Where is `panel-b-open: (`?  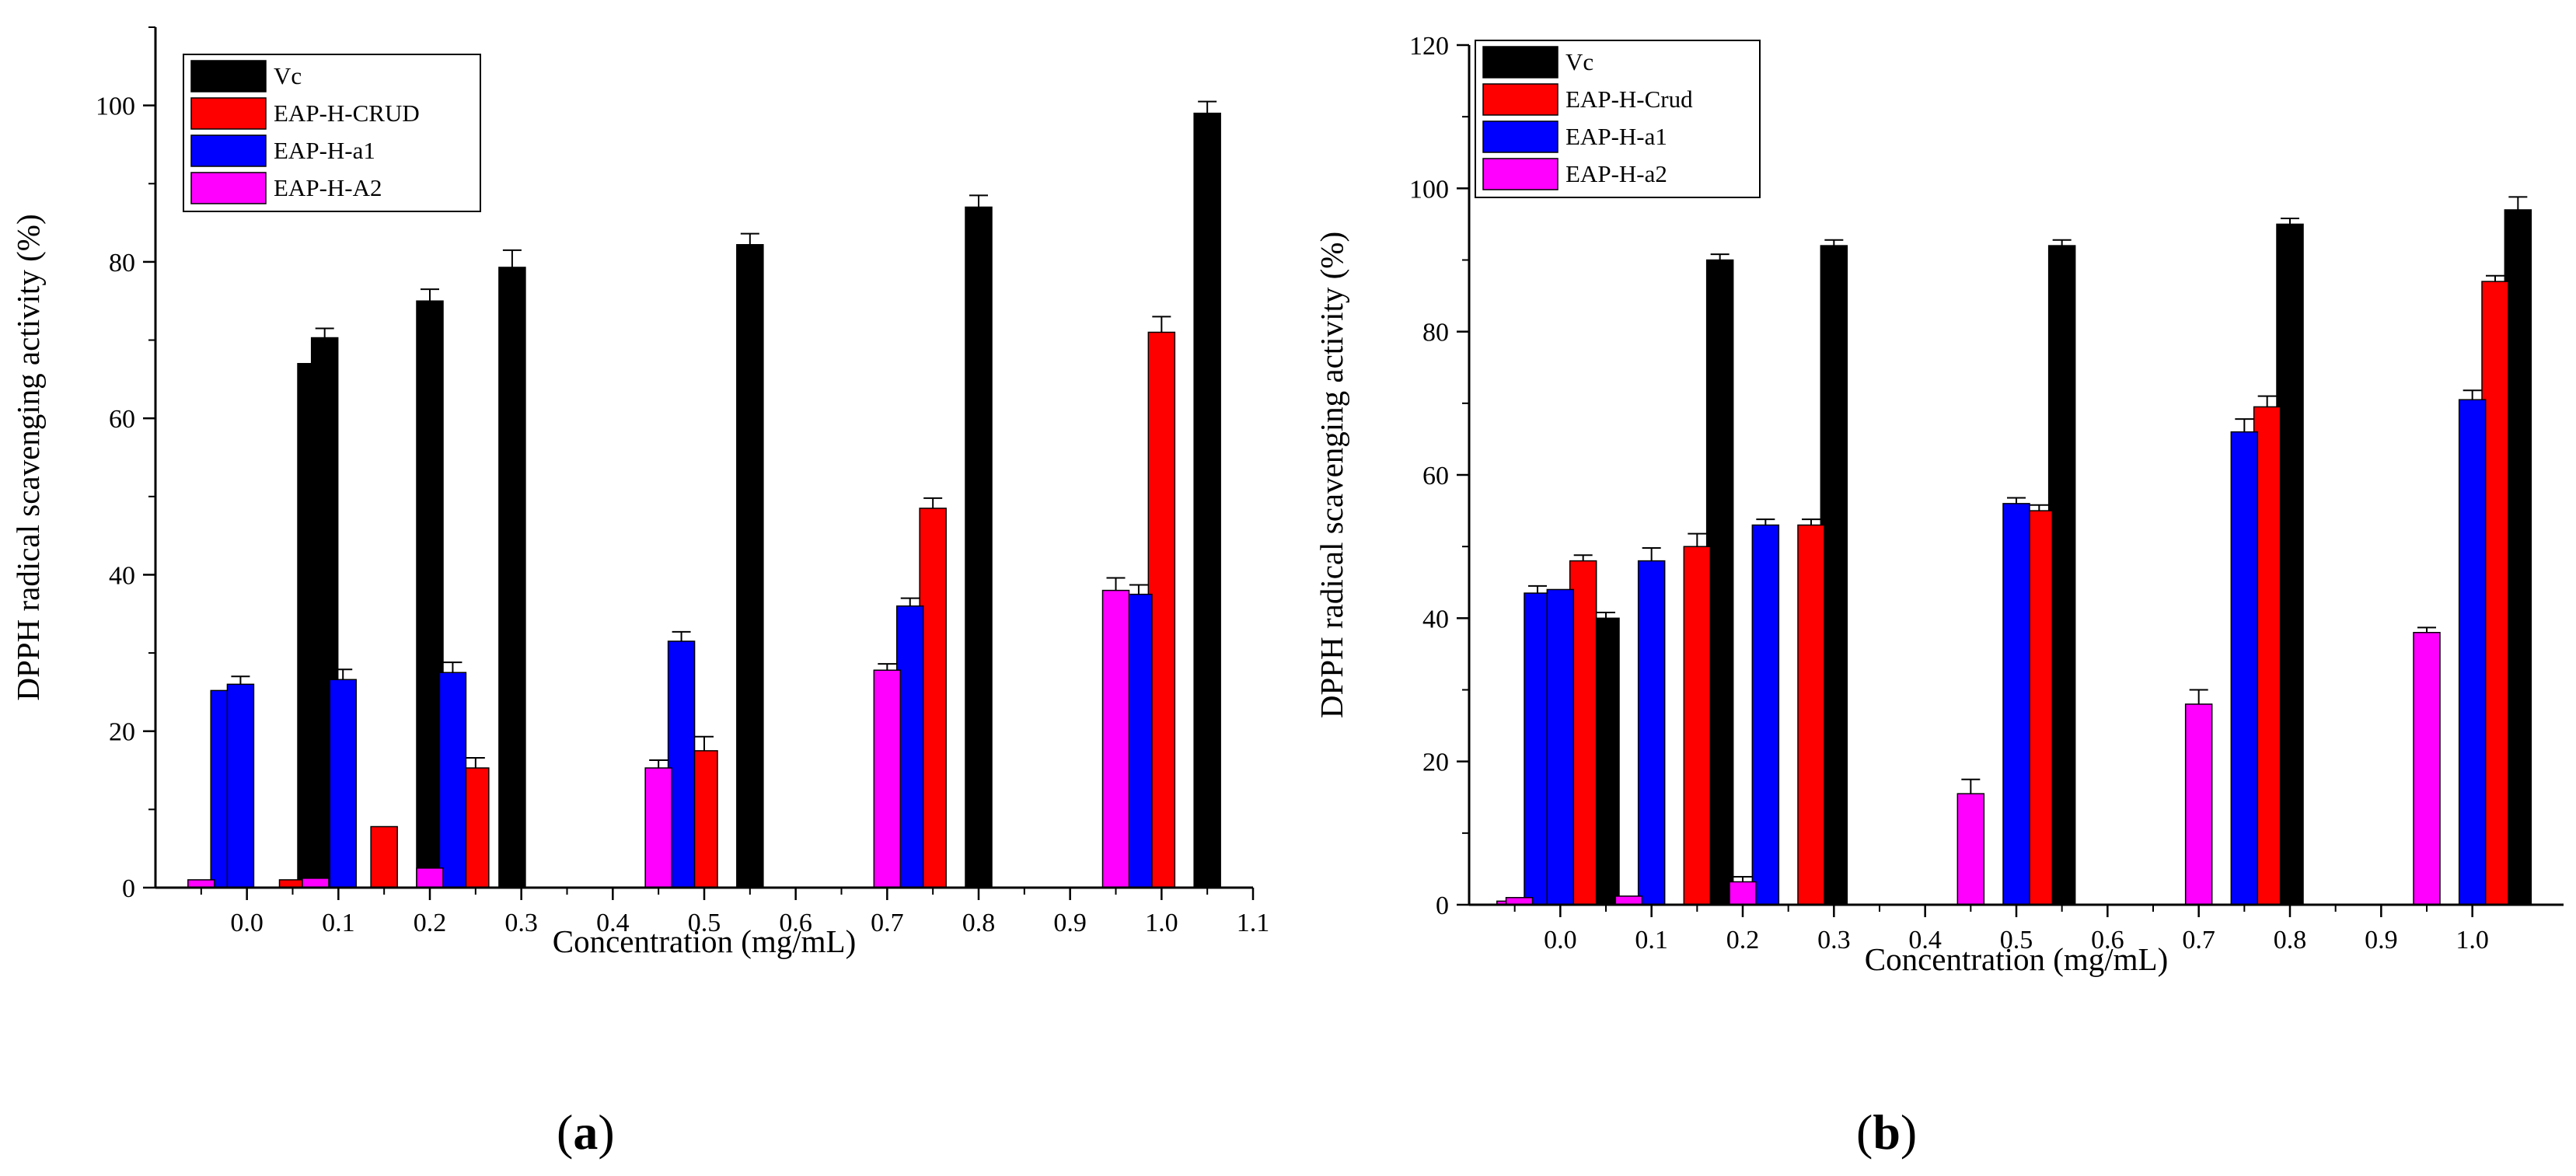
panel-b-open: ( is located at coordinates (1865, 1132).